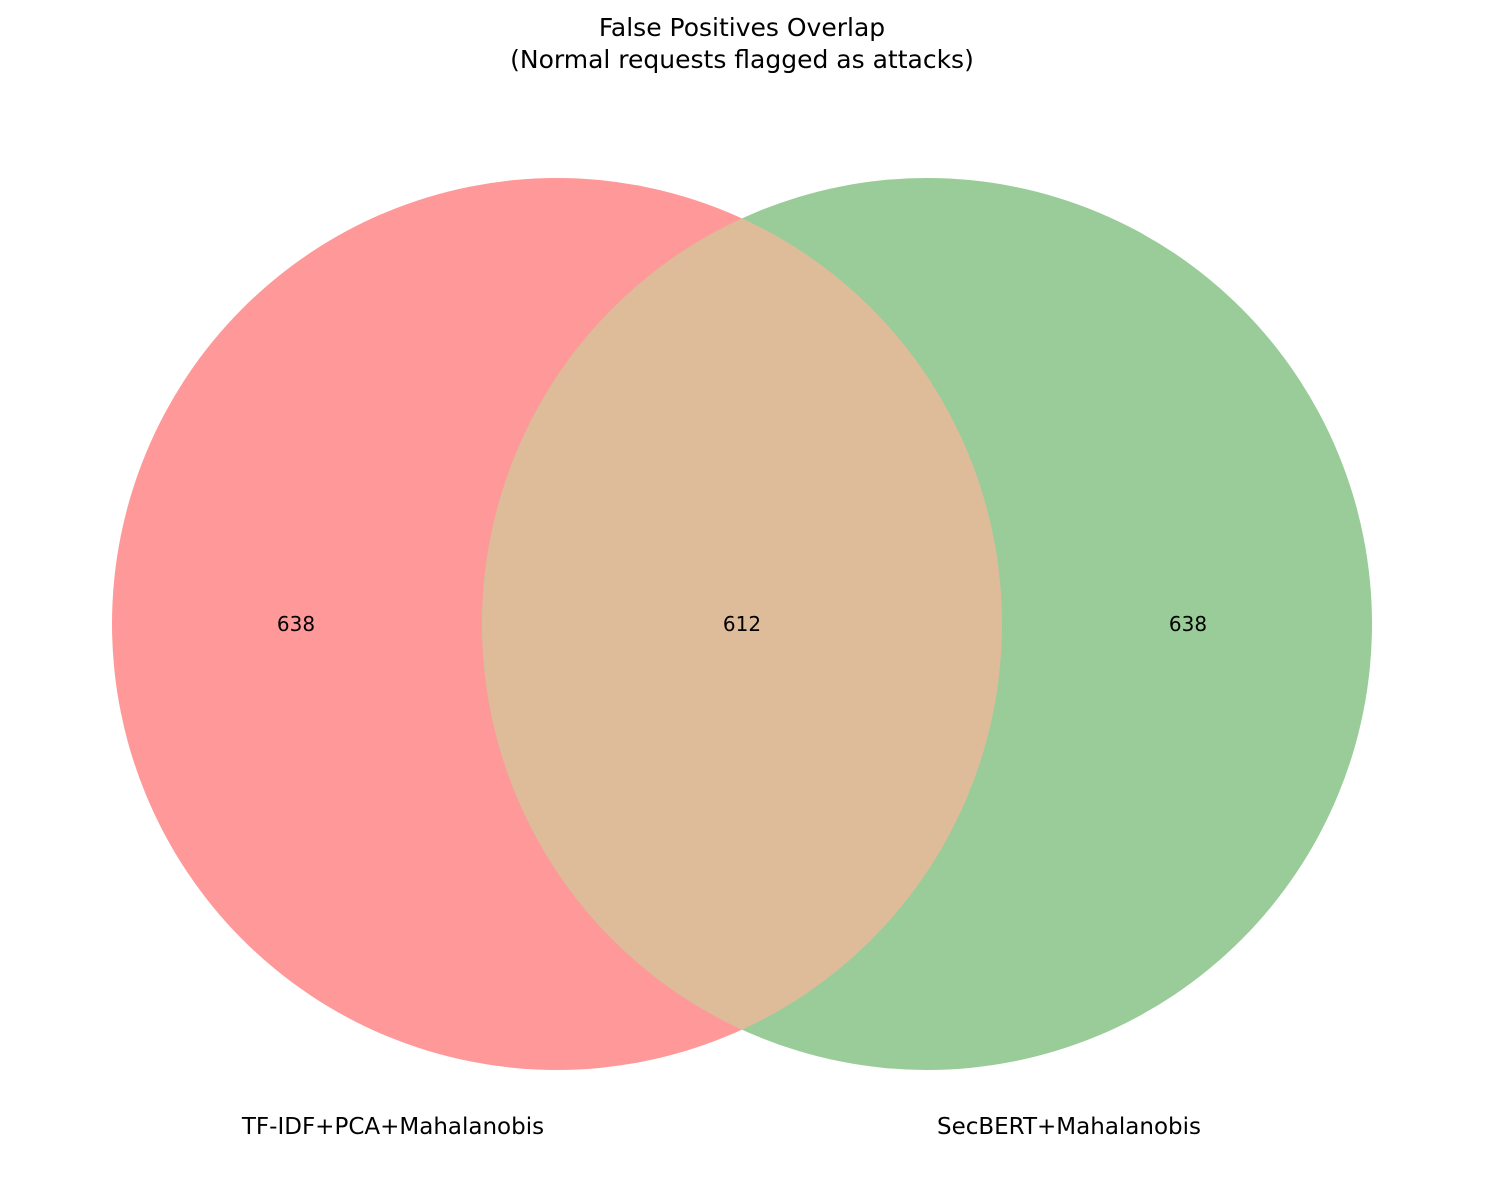 The image size is (1485, 1183). Describe the element at coordinates (392, 1127) in the screenshot. I see `set-a-label: TF-IDF+PCA+Mahalanobis` at that location.